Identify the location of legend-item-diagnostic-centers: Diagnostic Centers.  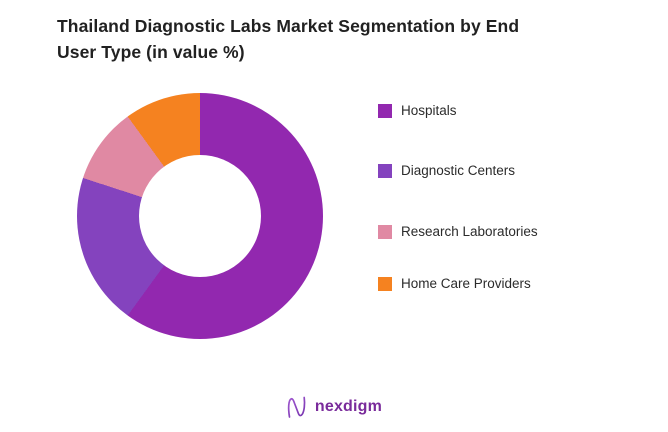
(446, 170).